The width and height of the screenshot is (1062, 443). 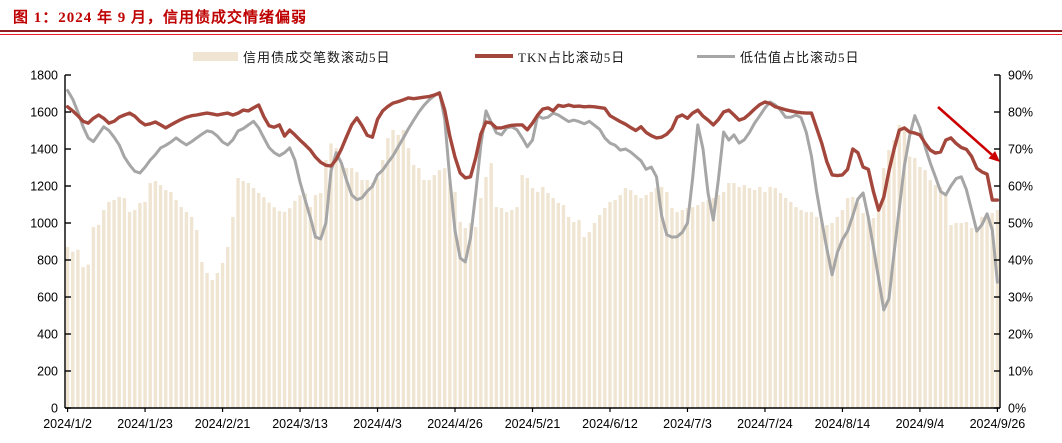 I want to click on right-axis-label: 0%, so click(x=1017, y=409).